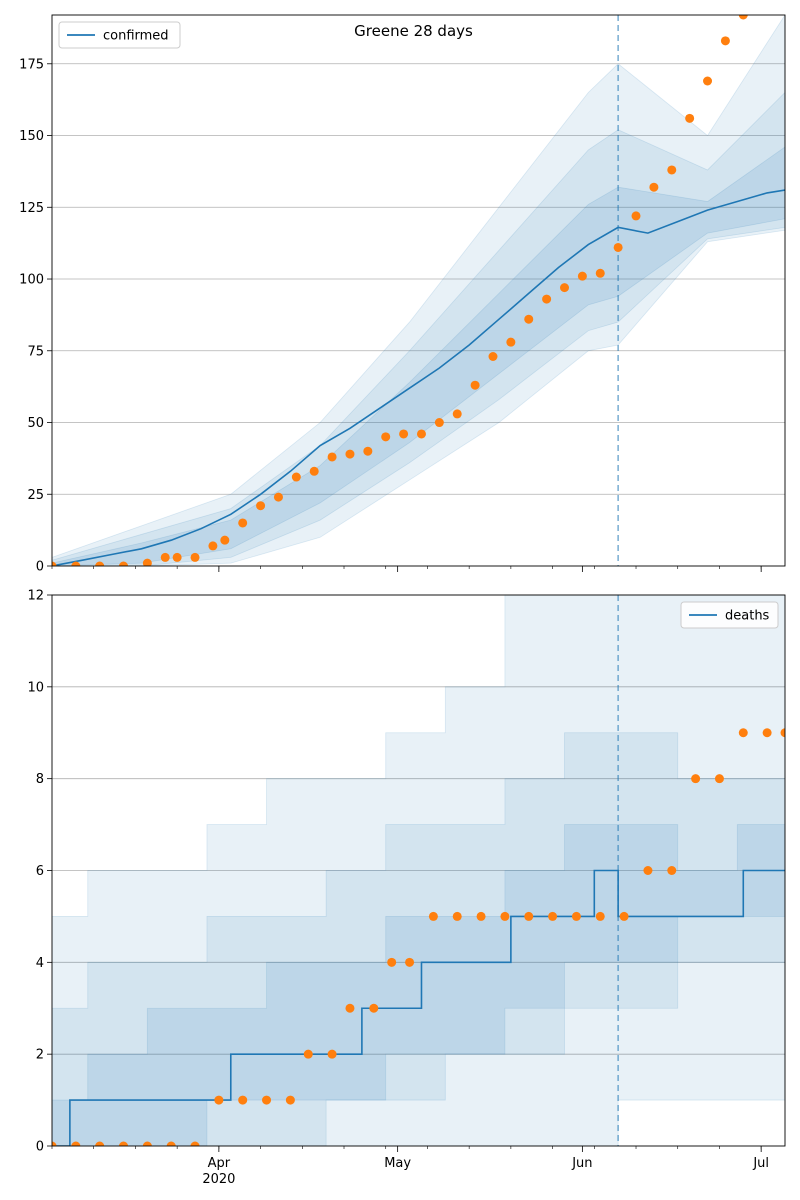 The width and height of the screenshot is (800, 1200). What do you see at coordinates (397, 1163) in the screenshot?
I see `x-tick-label: May` at bounding box center [397, 1163].